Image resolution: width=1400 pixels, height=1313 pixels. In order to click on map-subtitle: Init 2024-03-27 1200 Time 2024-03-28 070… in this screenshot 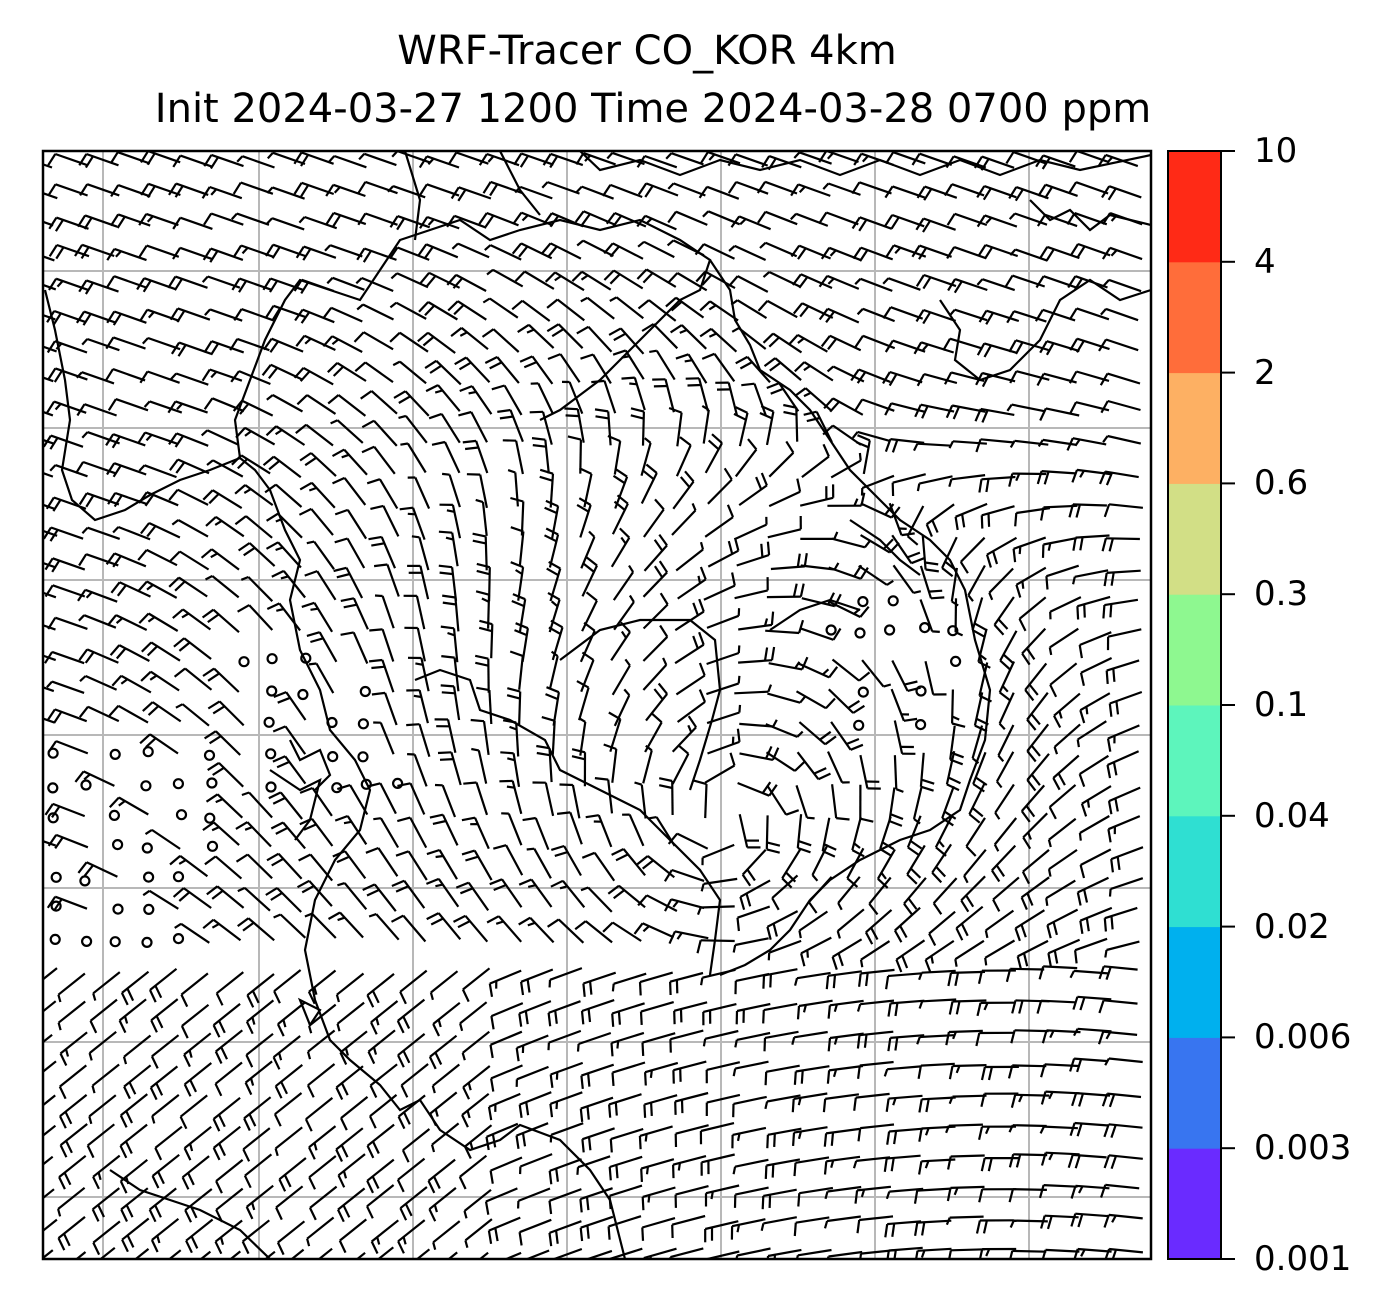, I will do `click(653, 109)`.